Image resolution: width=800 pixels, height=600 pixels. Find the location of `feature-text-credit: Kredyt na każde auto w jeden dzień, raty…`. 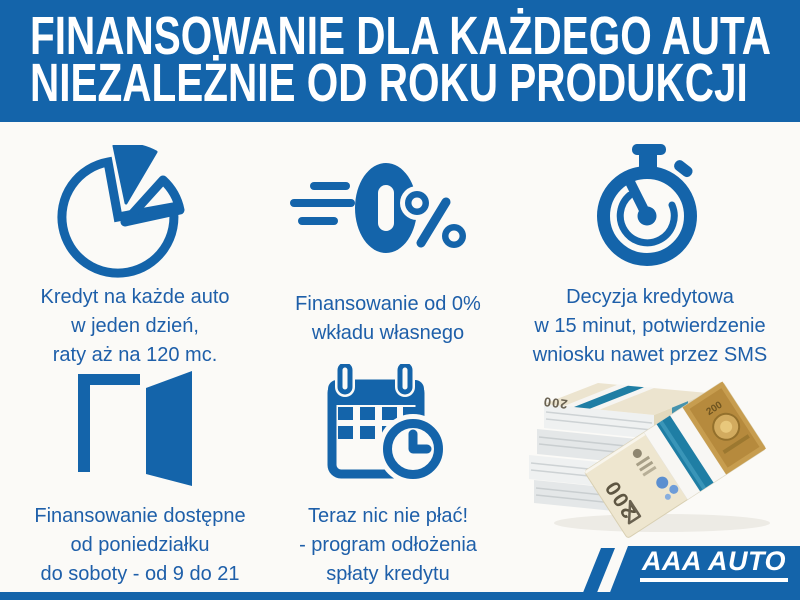

feature-text-credit: Kredyt na każde auto w jeden dzień, raty… is located at coordinates (135, 326).